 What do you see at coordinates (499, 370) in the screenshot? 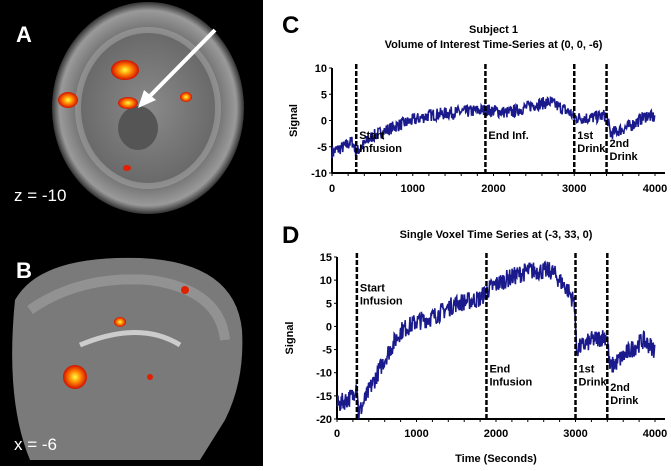
I see `event-label: End` at bounding box center [499, 370].